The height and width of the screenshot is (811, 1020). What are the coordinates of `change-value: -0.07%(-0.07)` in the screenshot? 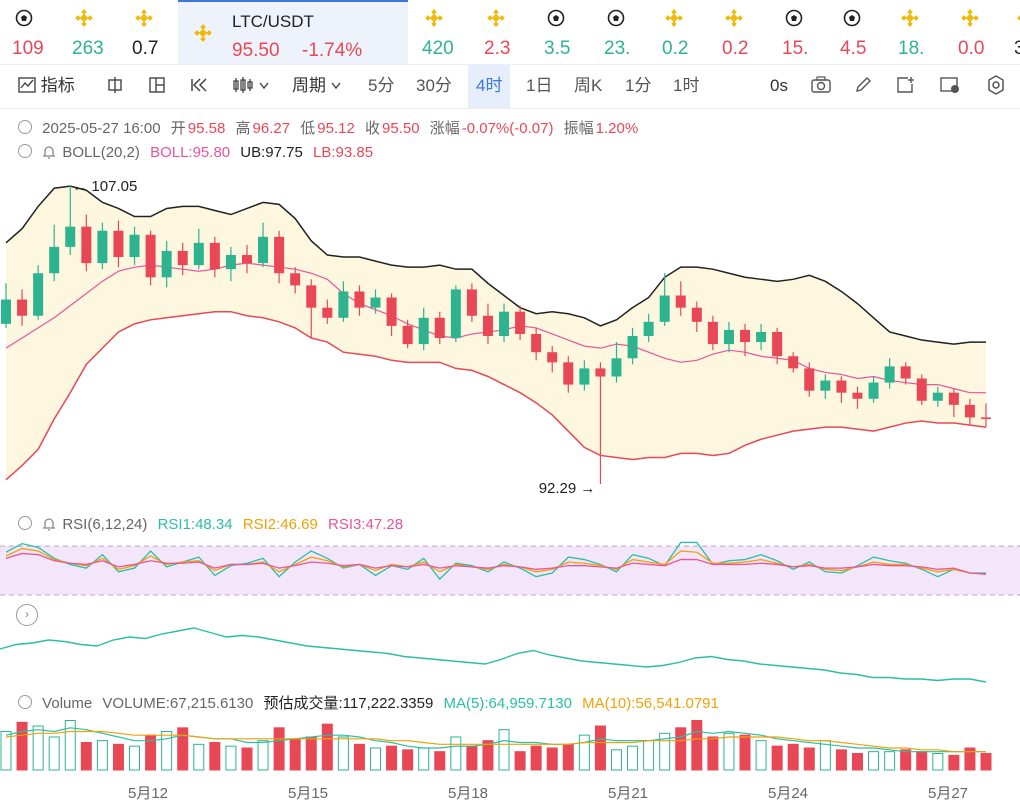 It's located at (507, 128).